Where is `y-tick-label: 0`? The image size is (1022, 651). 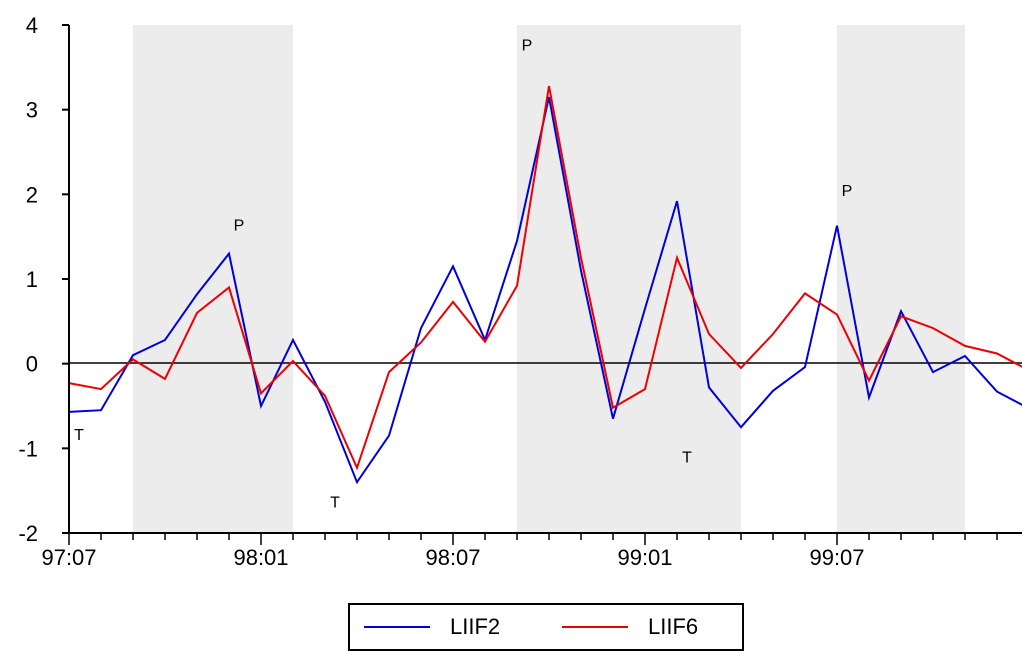 y-tick-label: 0 is located at coordinates (32, 364).